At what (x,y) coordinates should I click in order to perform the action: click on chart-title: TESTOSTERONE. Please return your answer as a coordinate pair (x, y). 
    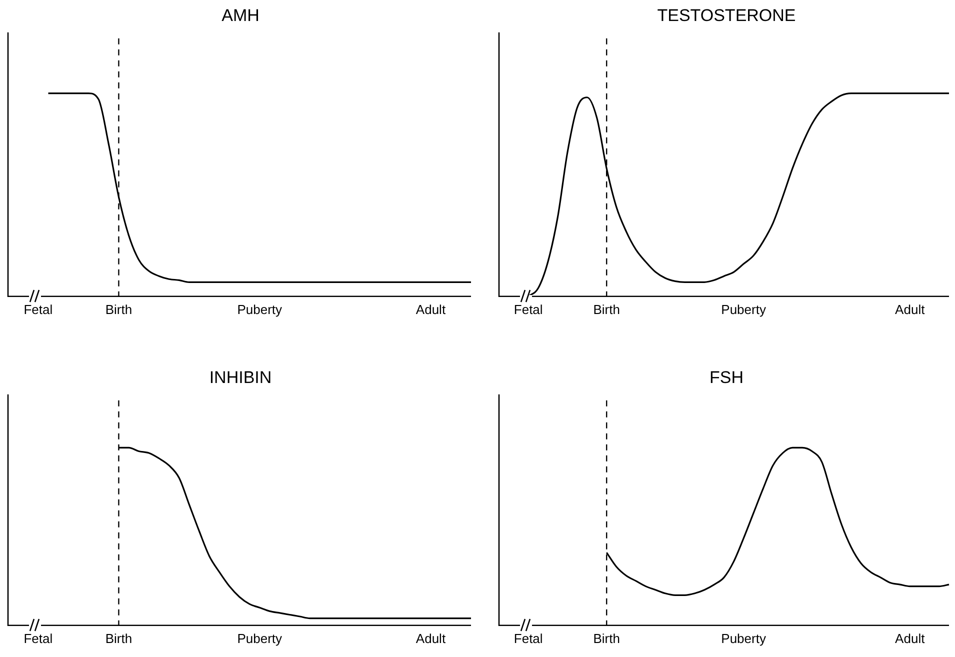
    Looking at the image, I should click on (726, 15).